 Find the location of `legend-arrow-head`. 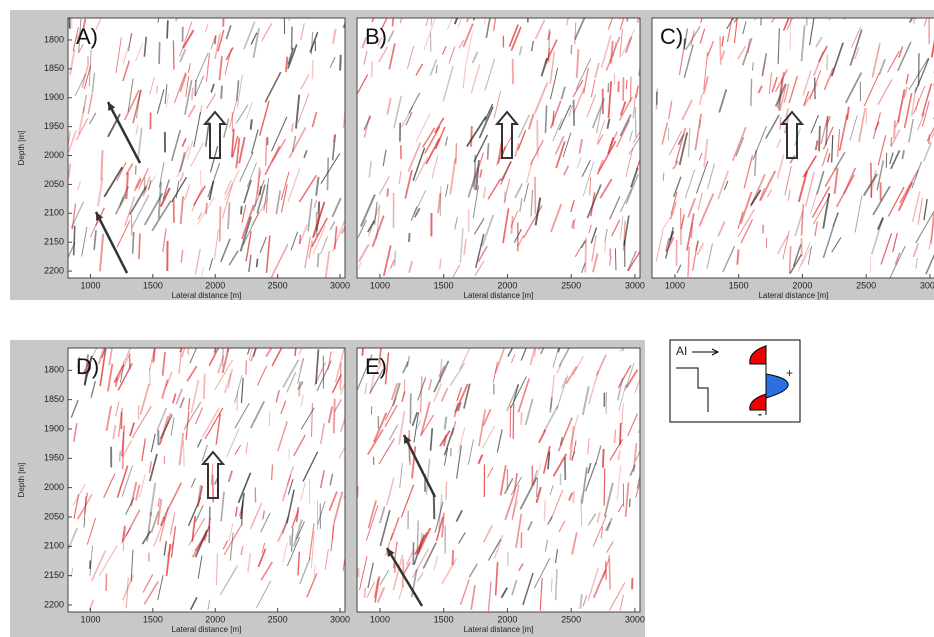

legend-arrow-head is located at coordinates (715, 352).